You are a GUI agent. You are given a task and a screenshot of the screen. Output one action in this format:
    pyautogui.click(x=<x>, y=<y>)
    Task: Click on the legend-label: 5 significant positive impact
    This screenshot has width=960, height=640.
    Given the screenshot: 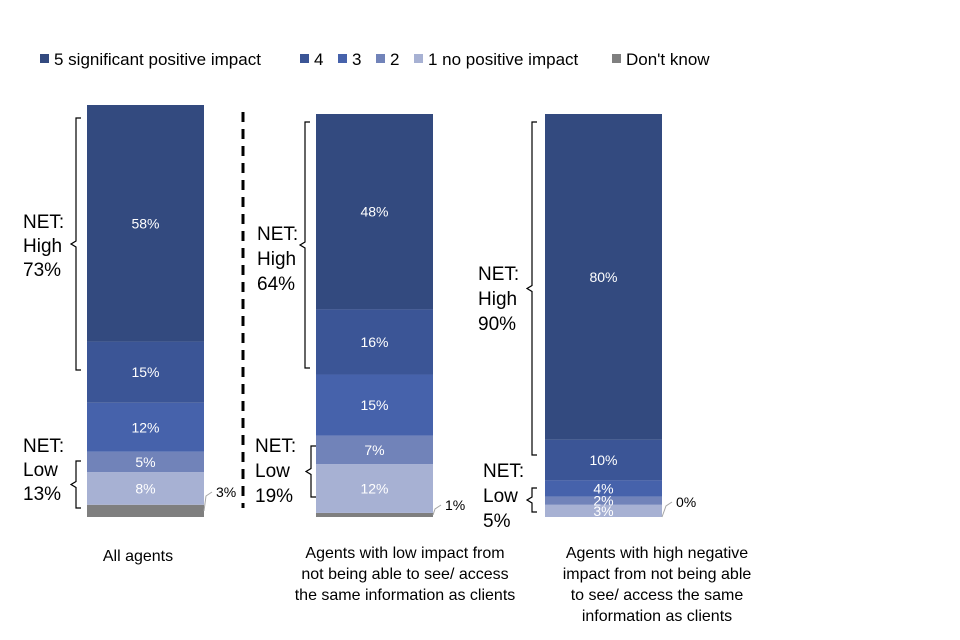 What is the action you would take?
    pyautogui.click(x=157, y=59)
    